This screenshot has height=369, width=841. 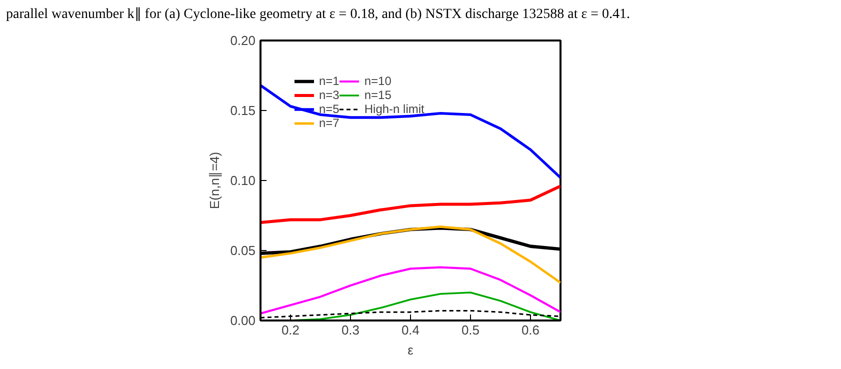 What do you see at coordinates (530, 330) in the screenshot?
I see `x-tick-label: 0.6` at bounding box center [530, 330].